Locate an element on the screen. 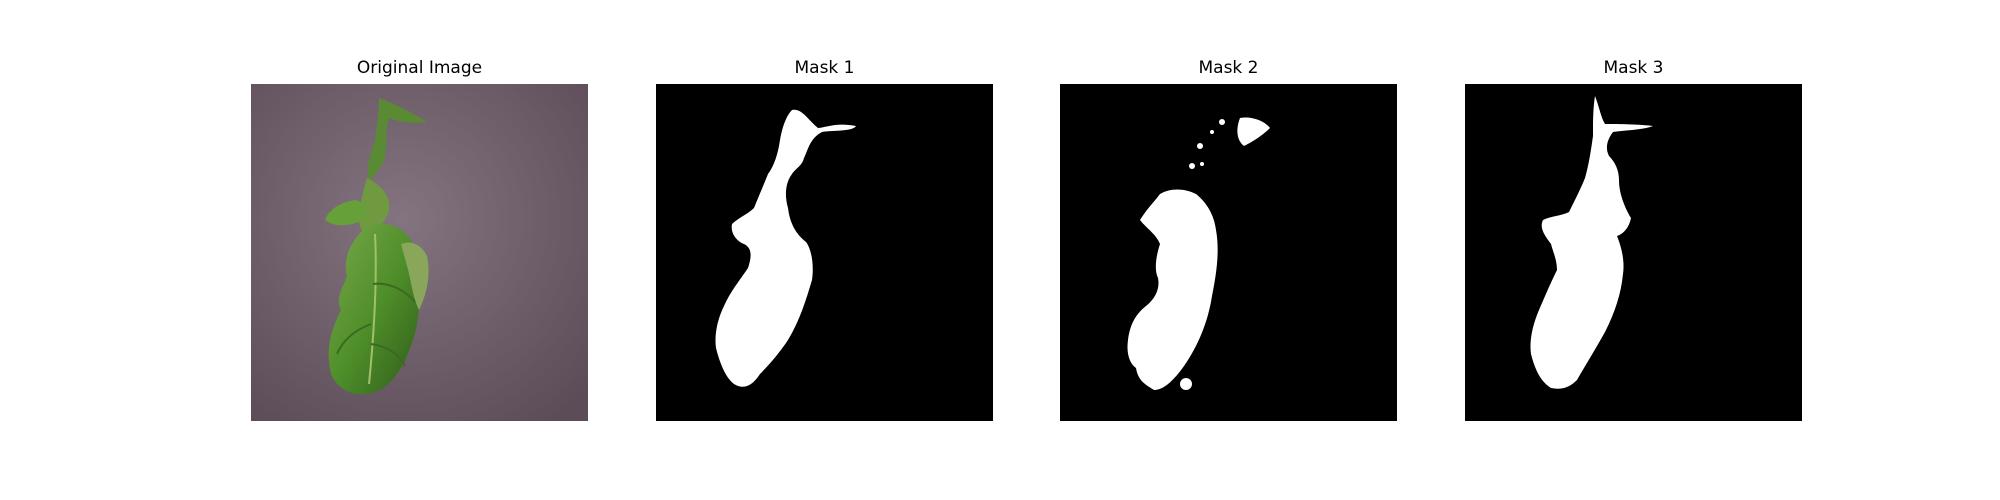 The image size is (2000, 500). mask-2-image is located at coordinates (1228, 252).